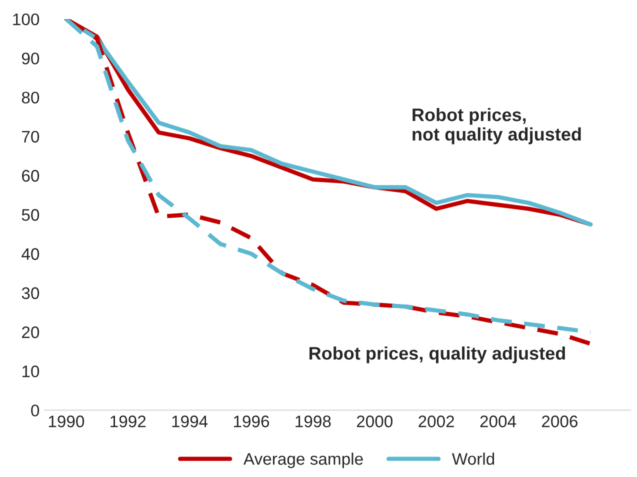 The width and height of the screenshot is (637, 477). What do you see at coordinates (128, 422) in the screenshot?
I see `x-tick-label: 1992` at bounding box center [128, 422].